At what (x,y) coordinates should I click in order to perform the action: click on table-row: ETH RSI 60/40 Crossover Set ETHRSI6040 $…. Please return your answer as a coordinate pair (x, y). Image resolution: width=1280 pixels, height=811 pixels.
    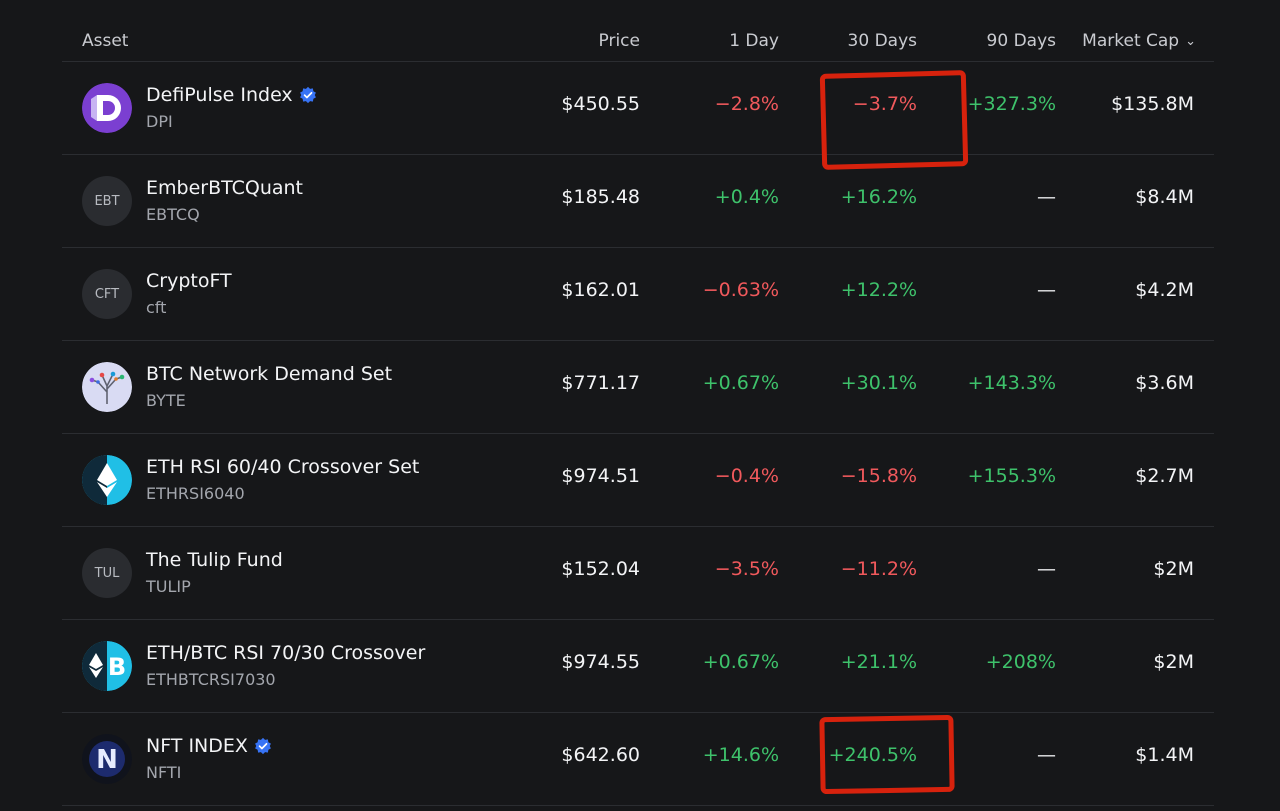
    Looking at the image, I should click on (638, 480).